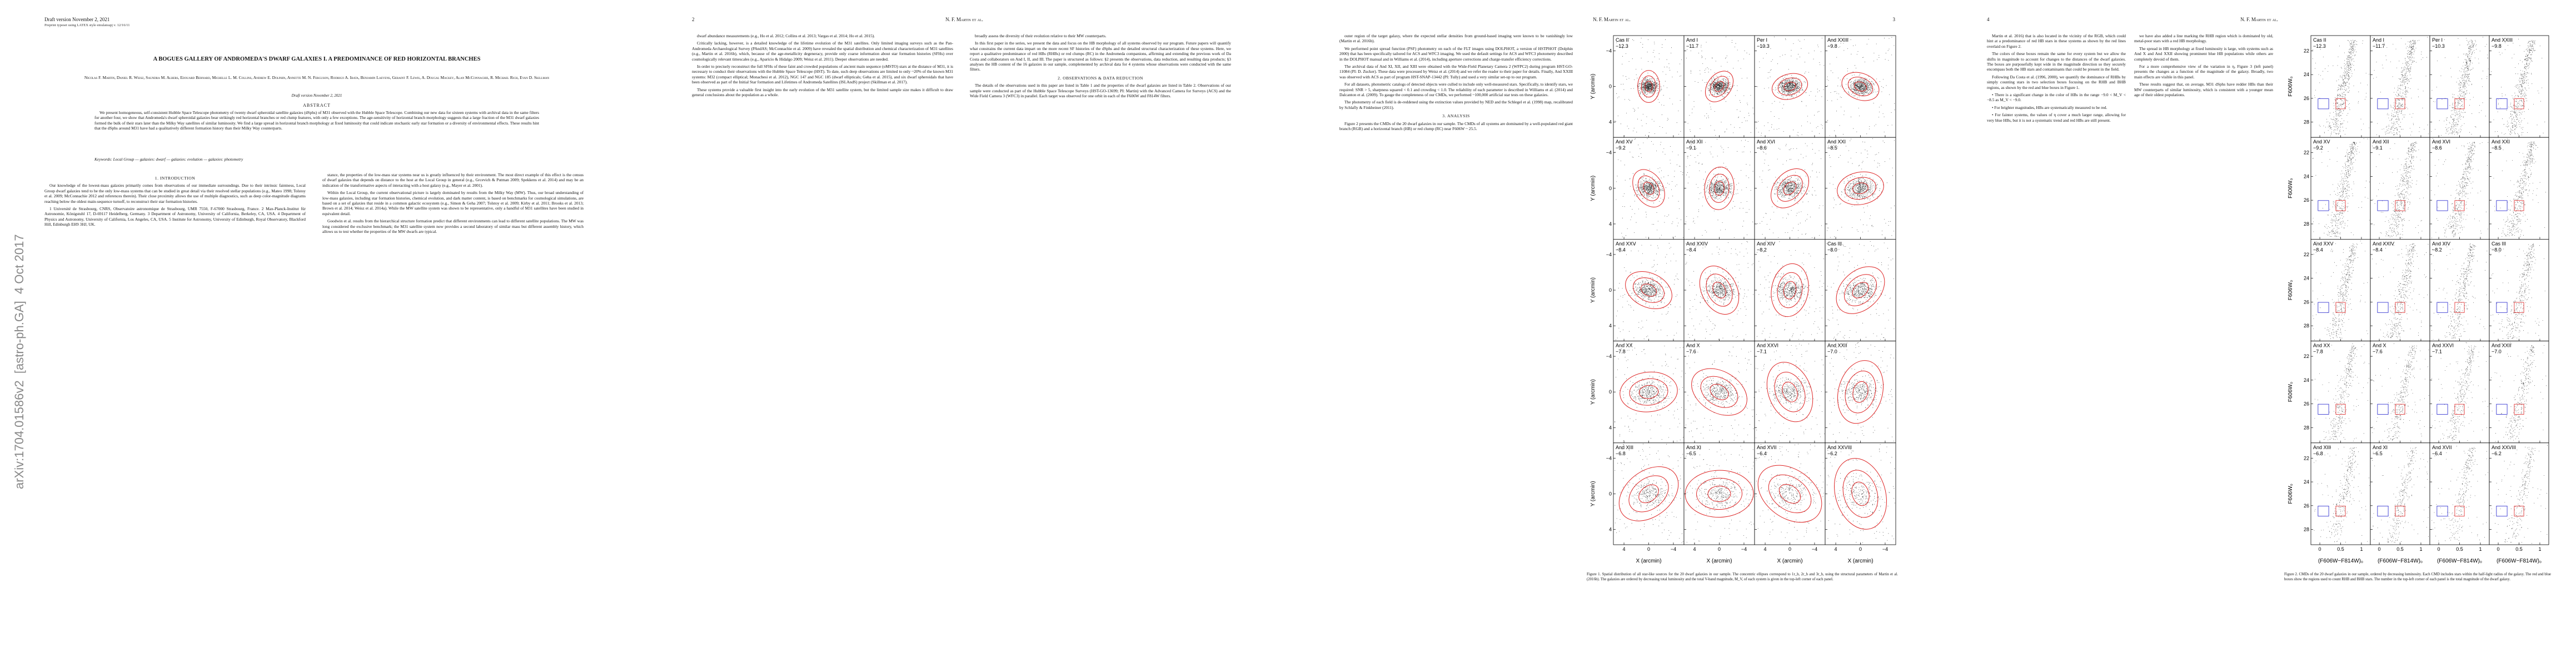 The width and height of the screenshot is (2576, 667). Describe the element at coordinates (1621, 148) in the screenshot. I see `panel-magnitude: −9.2` at that location.